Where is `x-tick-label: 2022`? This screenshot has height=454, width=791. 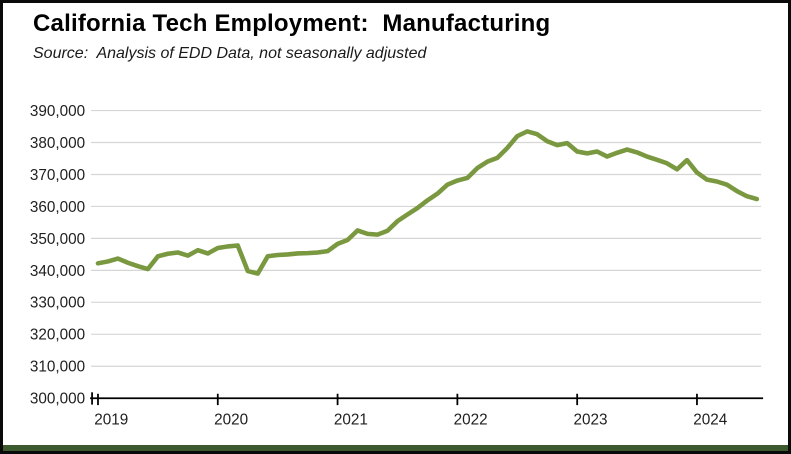
x-tick-label: 2022 is located at coordinates (471, 419).